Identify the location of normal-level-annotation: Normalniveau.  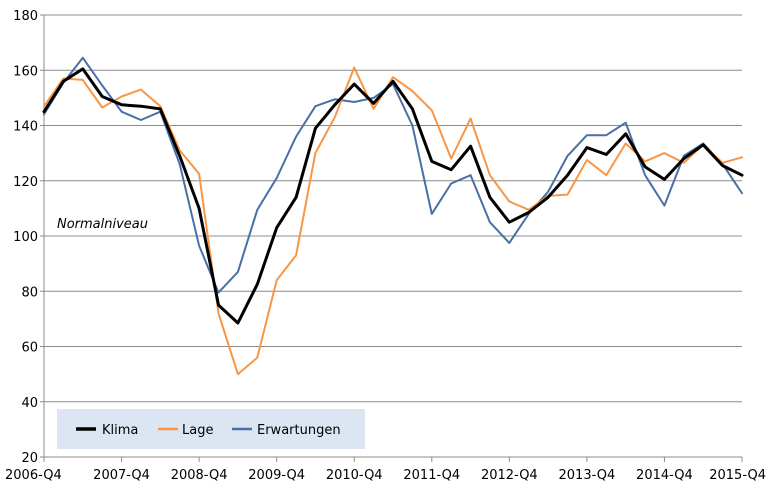
(102, 224).